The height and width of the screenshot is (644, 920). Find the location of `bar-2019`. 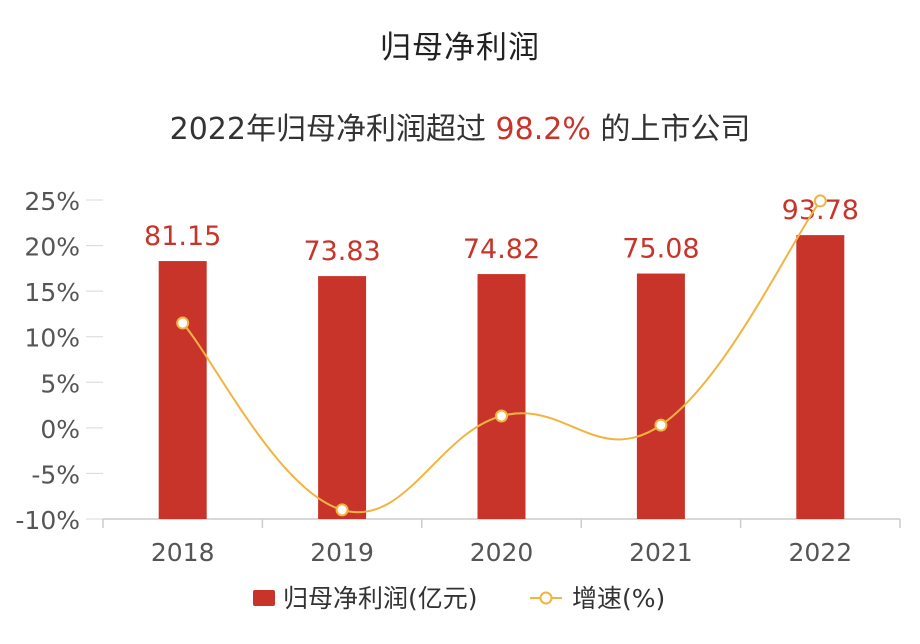

bar-2019 is located at coordinates (342, 397).